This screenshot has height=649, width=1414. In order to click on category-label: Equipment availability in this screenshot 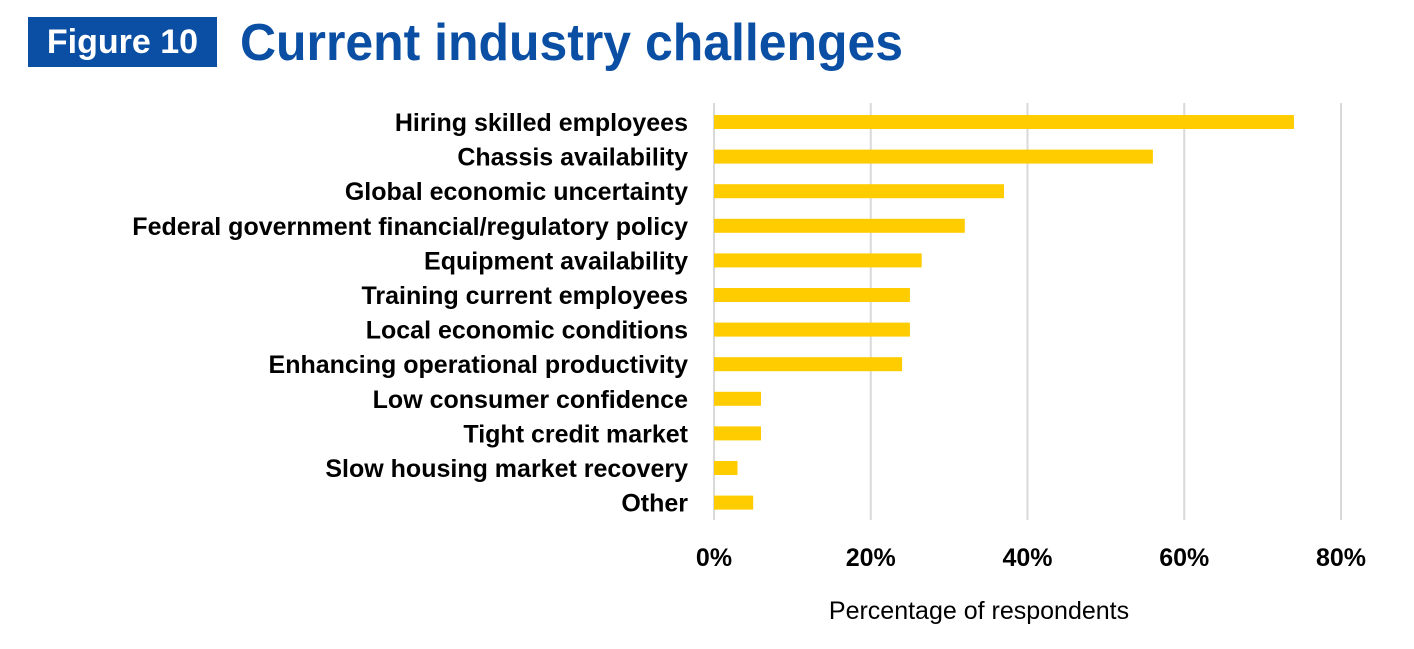, I will do `click(556, 261)`.